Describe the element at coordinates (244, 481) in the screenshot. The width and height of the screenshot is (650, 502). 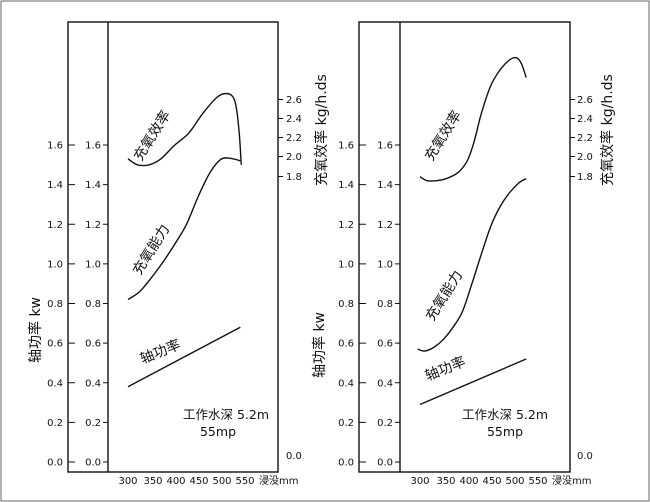
I see `left-x-tick-label: 550` at that location.